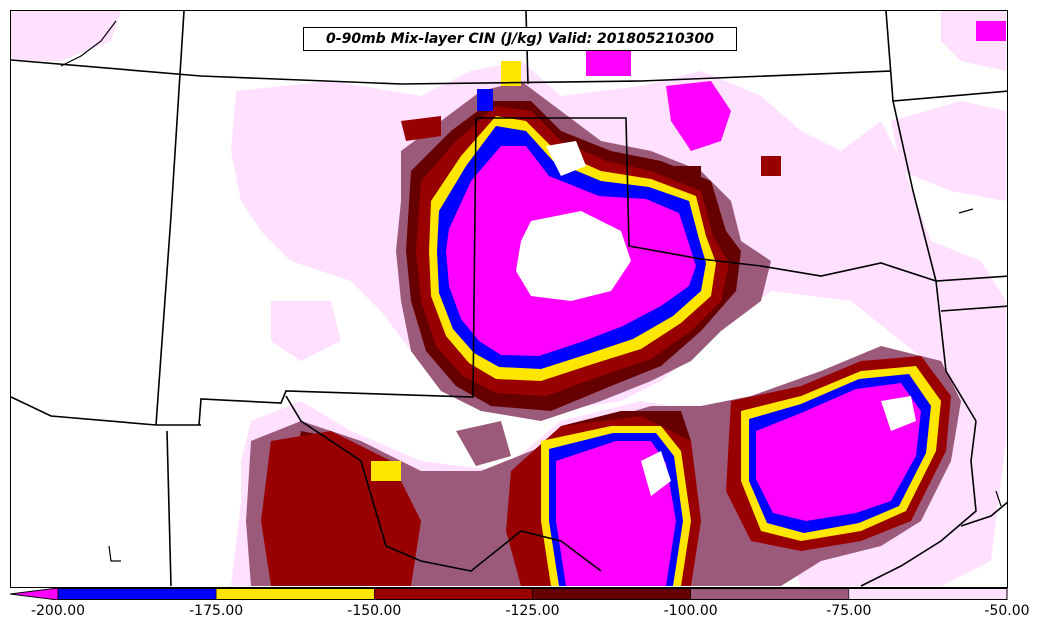 The image size is (1044, 633). What do you see at coordinates (1007, 611) in the screenshot?
I see `colorbar-tick-label: -50.00` at bounding box center [1007, 611].